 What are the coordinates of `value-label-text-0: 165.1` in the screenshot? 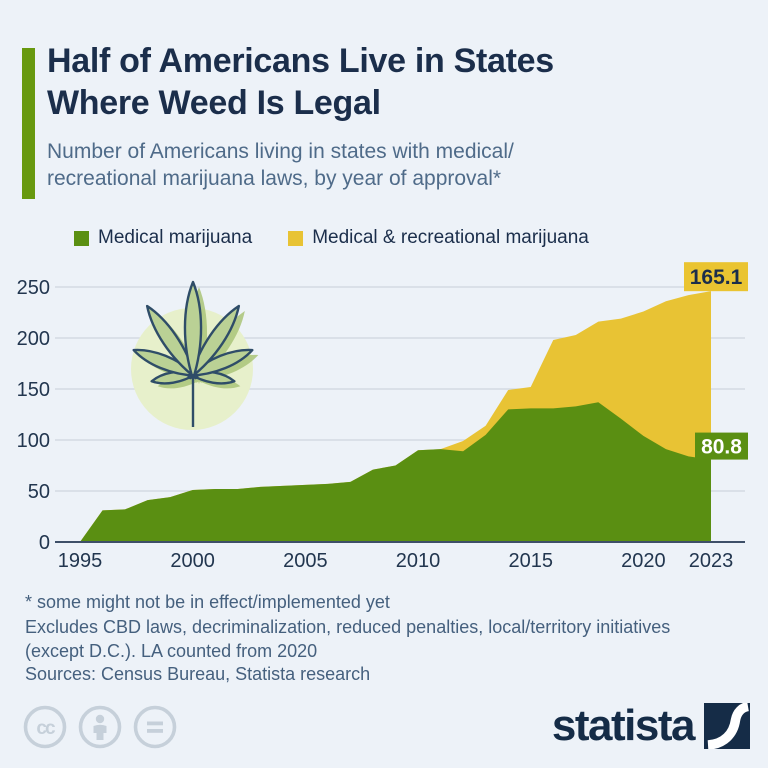 It's located at (716, 277).